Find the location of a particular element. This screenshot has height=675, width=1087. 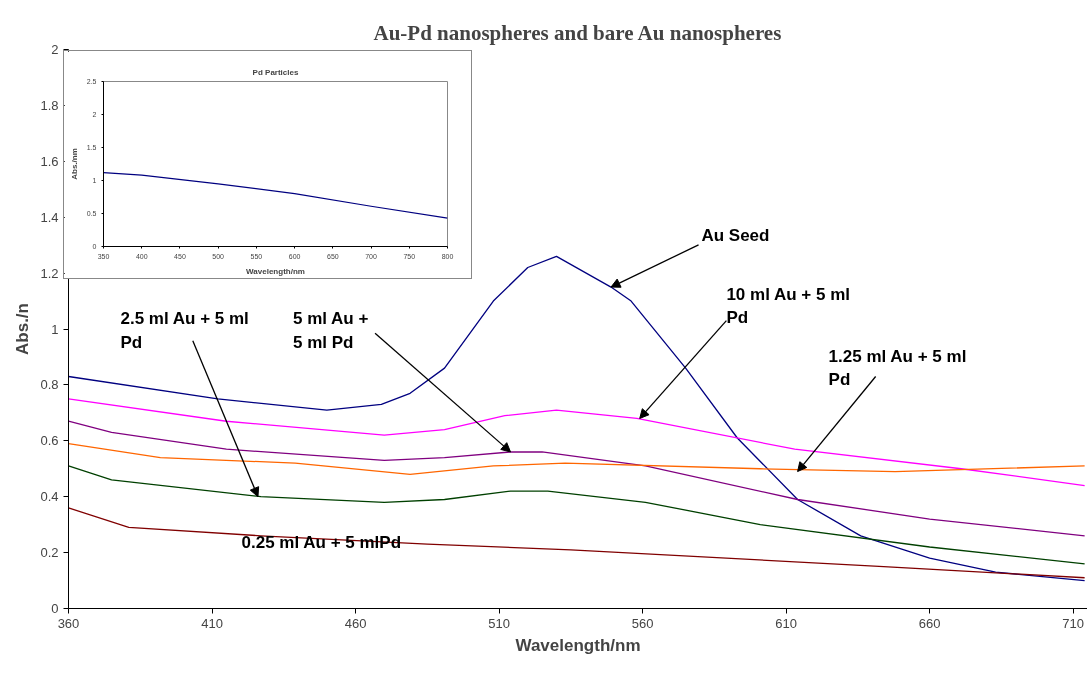

x-tick-label: 560 is located at coordinates (642, 623).